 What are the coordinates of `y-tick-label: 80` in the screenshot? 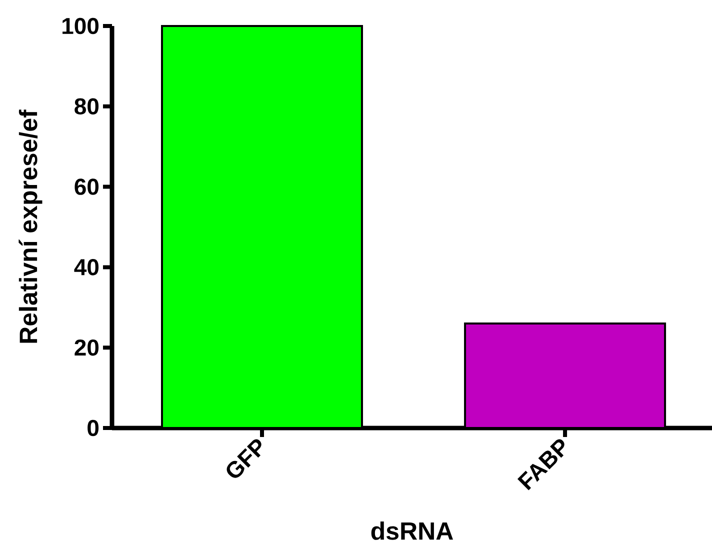 It's located at (86, 106).